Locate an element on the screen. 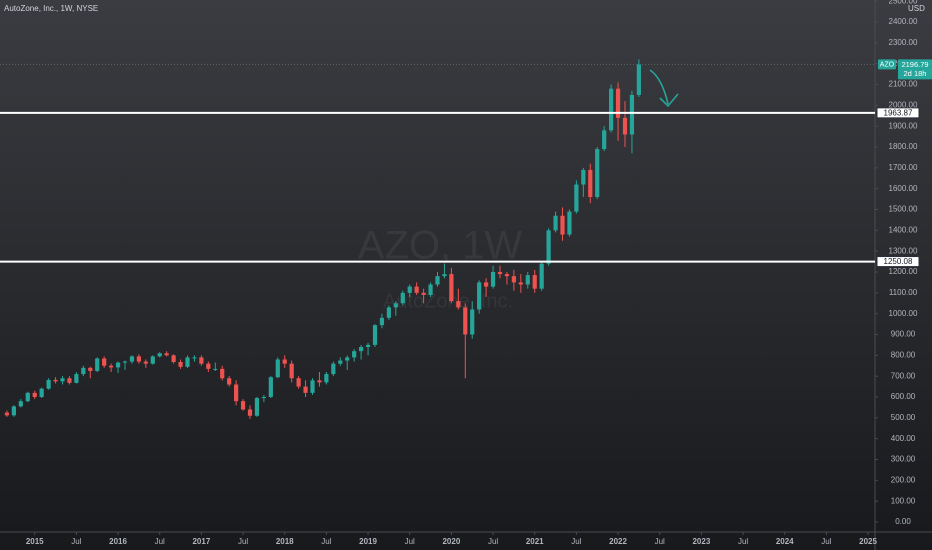 The image size is (932, 550). y-tick-label: 1000.00 is located at coordinates (903, 313).